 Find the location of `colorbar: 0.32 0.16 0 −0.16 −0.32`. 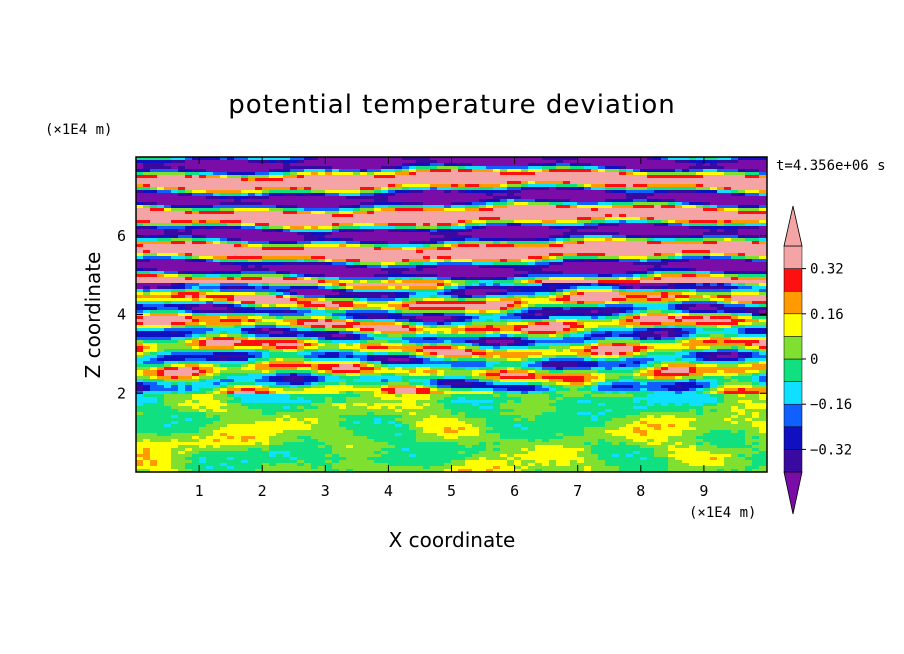

colorbar: 0.32 0.16 0 −0.16 −0.32 is located at coordinates (817, 360).